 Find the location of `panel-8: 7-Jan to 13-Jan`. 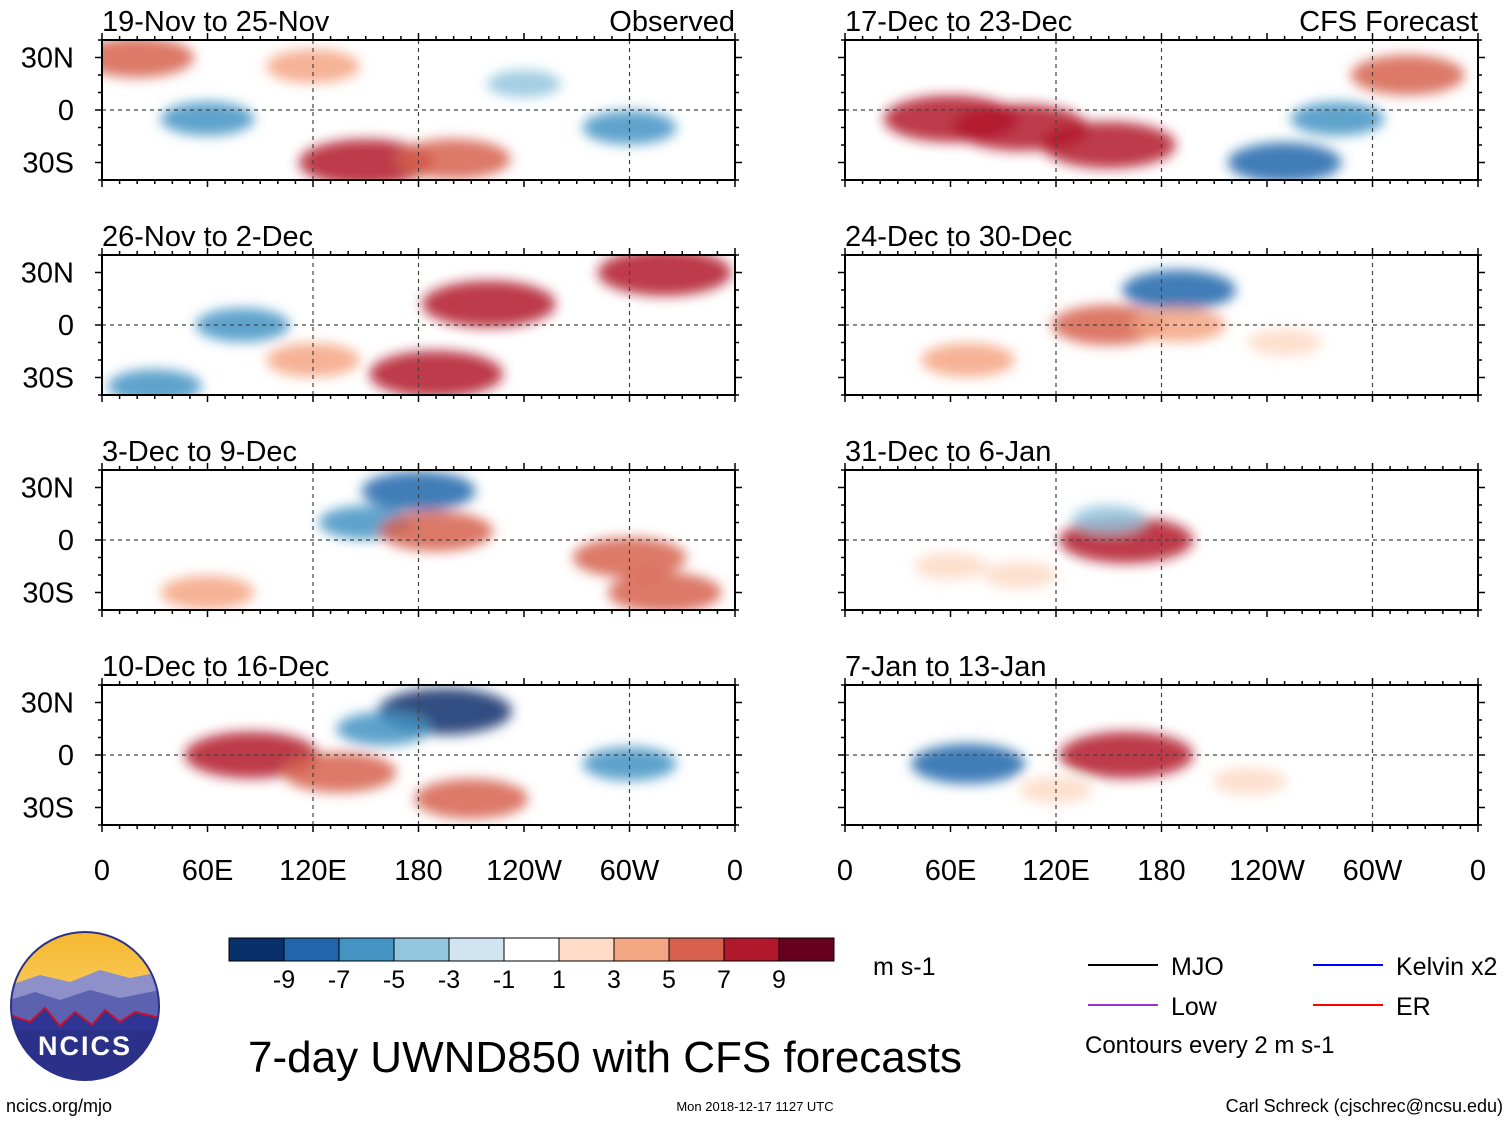

panel-8: 7-Jan to 13-Jan is located at coordinates (1161, 741).